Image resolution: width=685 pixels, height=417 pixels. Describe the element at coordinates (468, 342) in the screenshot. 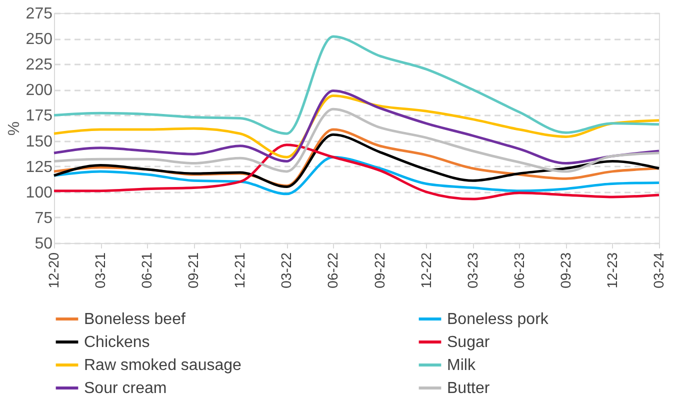

I see `legend-label: Sugar` at that location.